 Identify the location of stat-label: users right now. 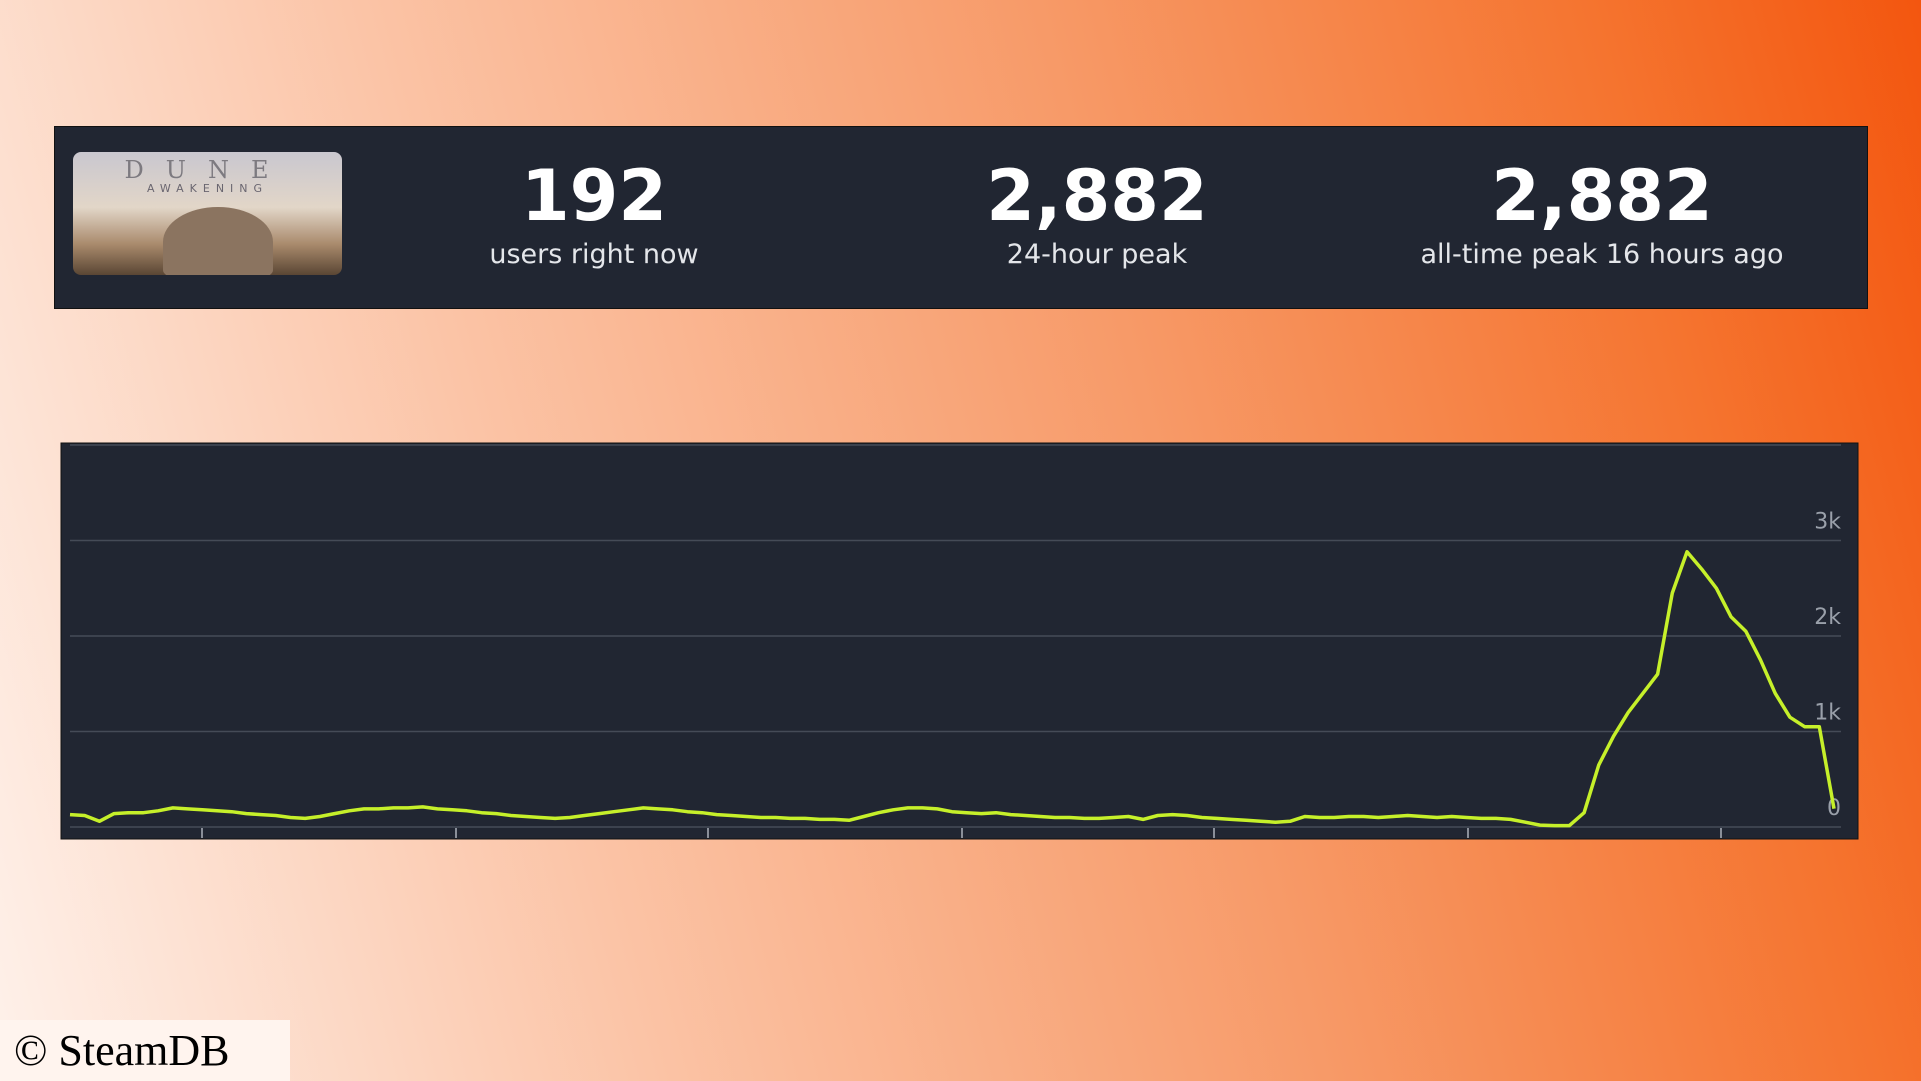
(594, 254).